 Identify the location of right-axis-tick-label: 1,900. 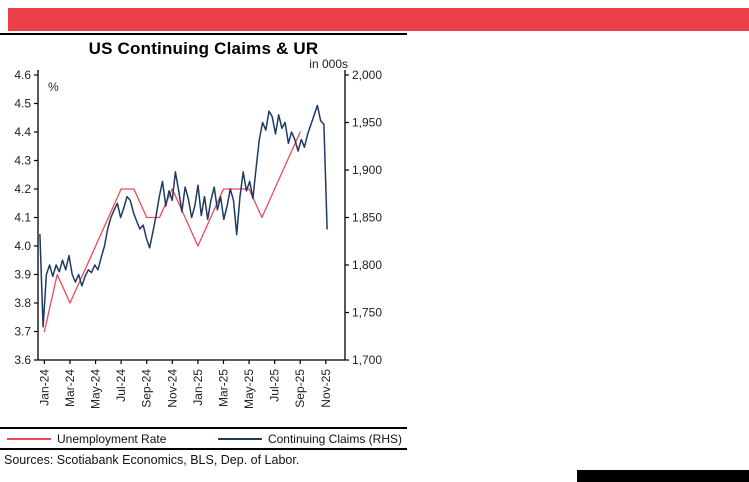
(367, 170).